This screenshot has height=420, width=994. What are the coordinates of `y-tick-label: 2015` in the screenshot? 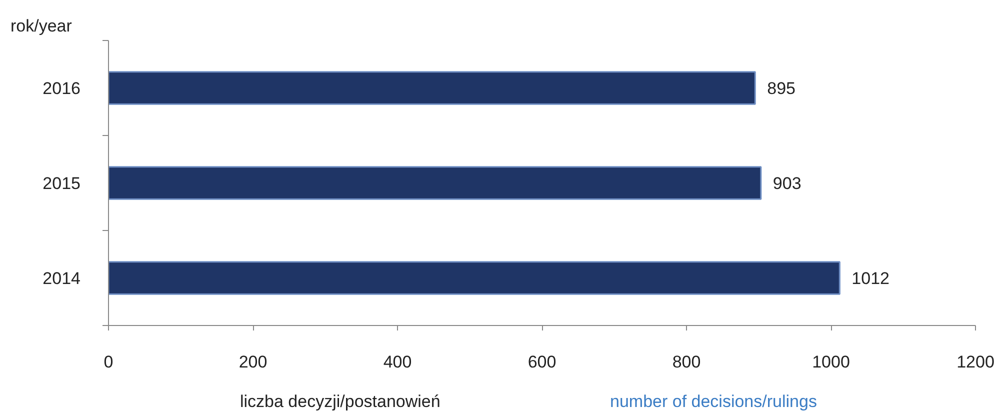 It's located at (61, 183).